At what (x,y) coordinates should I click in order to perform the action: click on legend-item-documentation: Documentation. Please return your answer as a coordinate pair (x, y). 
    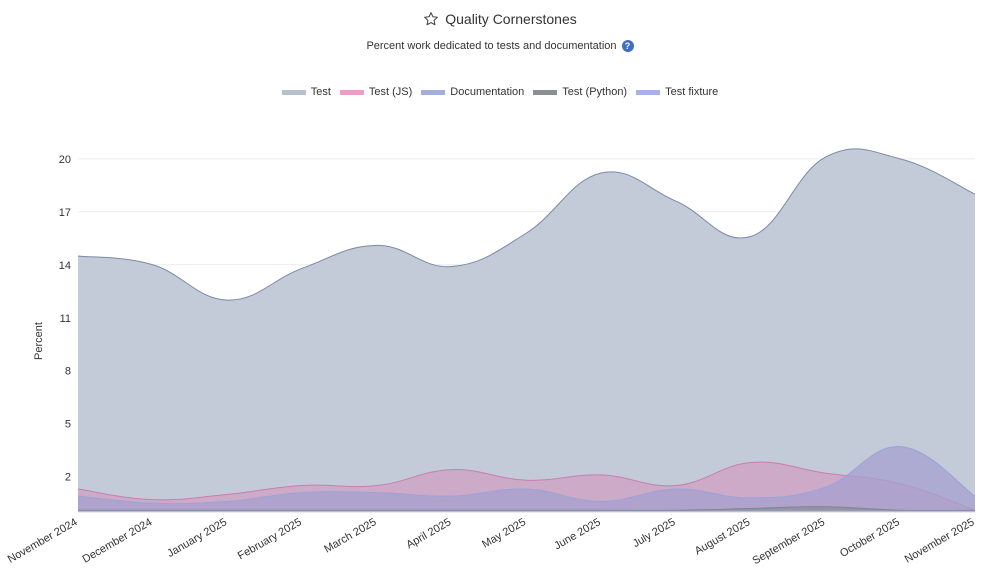
    Looking at the image, I should click on (472, 92).